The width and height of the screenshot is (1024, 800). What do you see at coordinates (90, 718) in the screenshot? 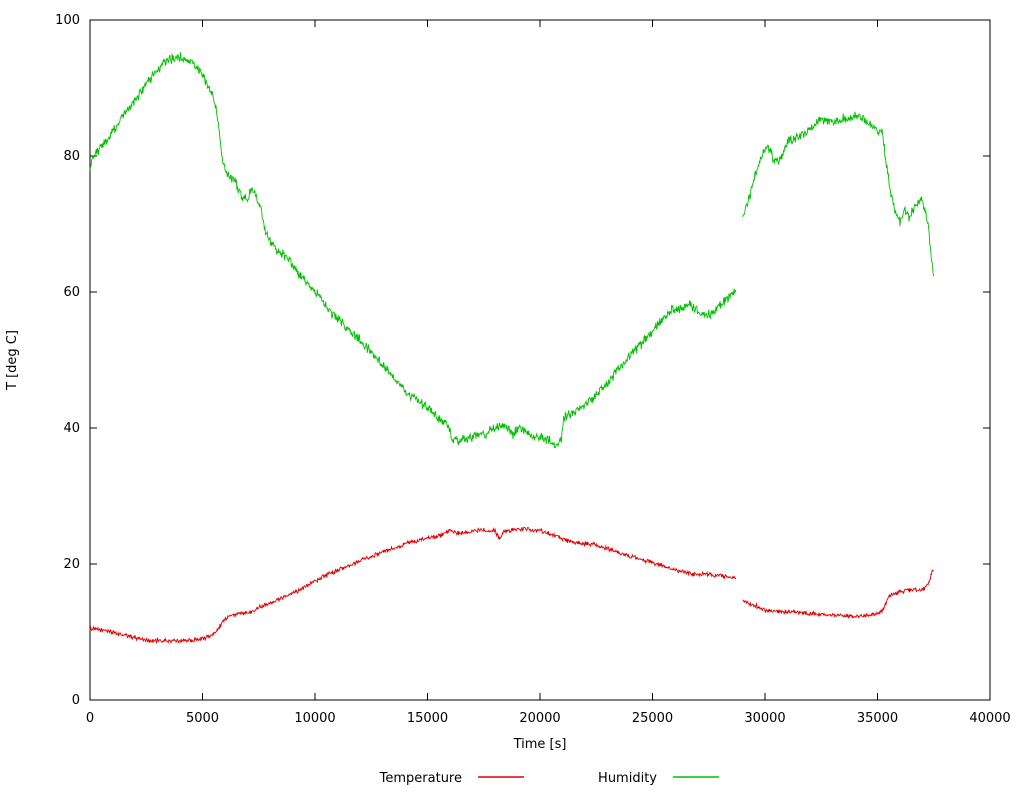
I see `x-tick-label: 0` at bounding box center [90, 718].